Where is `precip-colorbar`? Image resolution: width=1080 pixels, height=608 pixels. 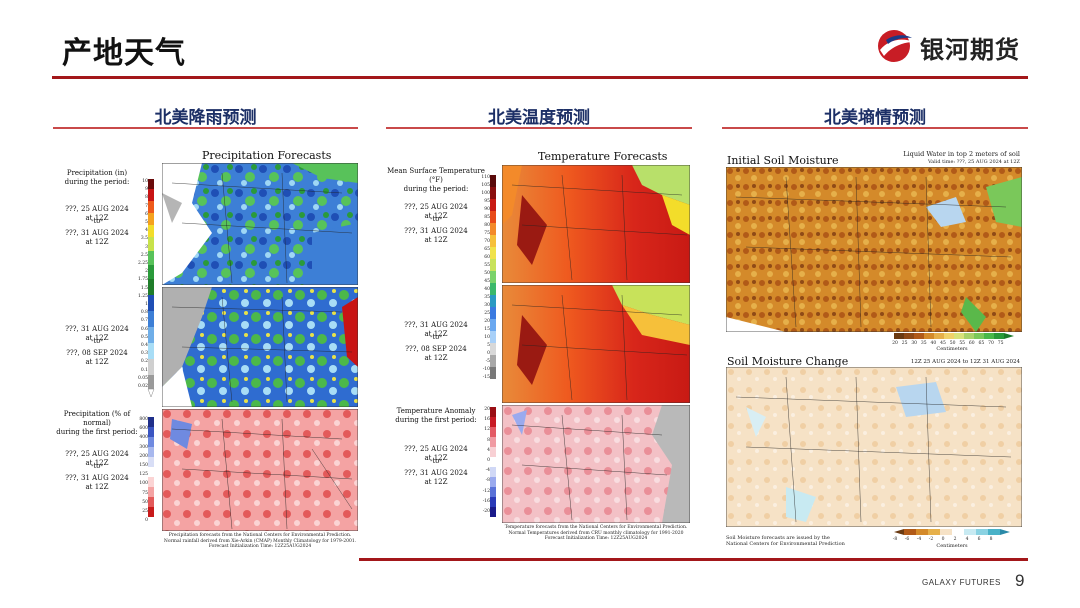
precip-colorbar is located at coordinates (151, 288).